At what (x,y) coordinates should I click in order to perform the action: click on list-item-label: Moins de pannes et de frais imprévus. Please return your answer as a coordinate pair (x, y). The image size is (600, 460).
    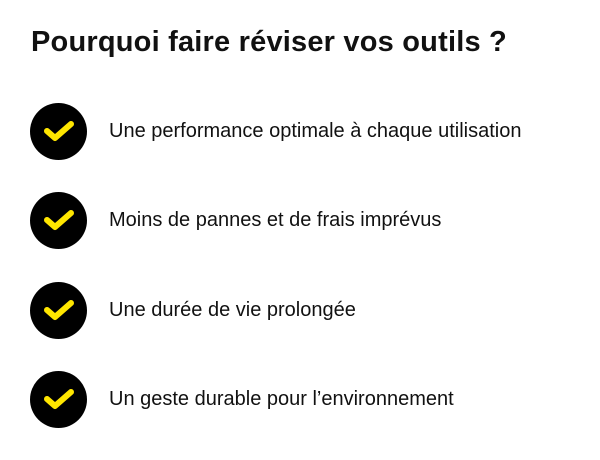
    Looking at the image, I should click on (275, 219).